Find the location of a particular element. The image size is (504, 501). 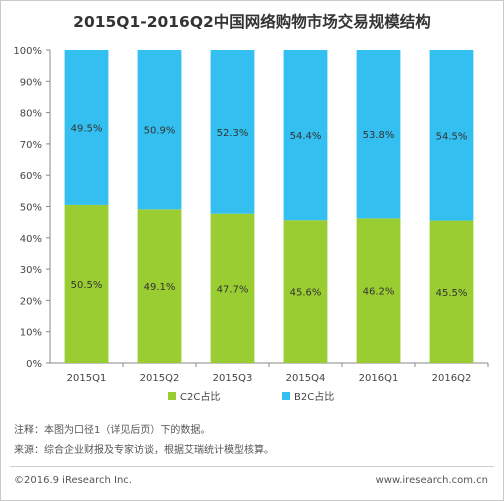

chart-title: 2015Q1-2016Q2中国网络购物市场交易规模结构 is located at coordinates (252, 22).